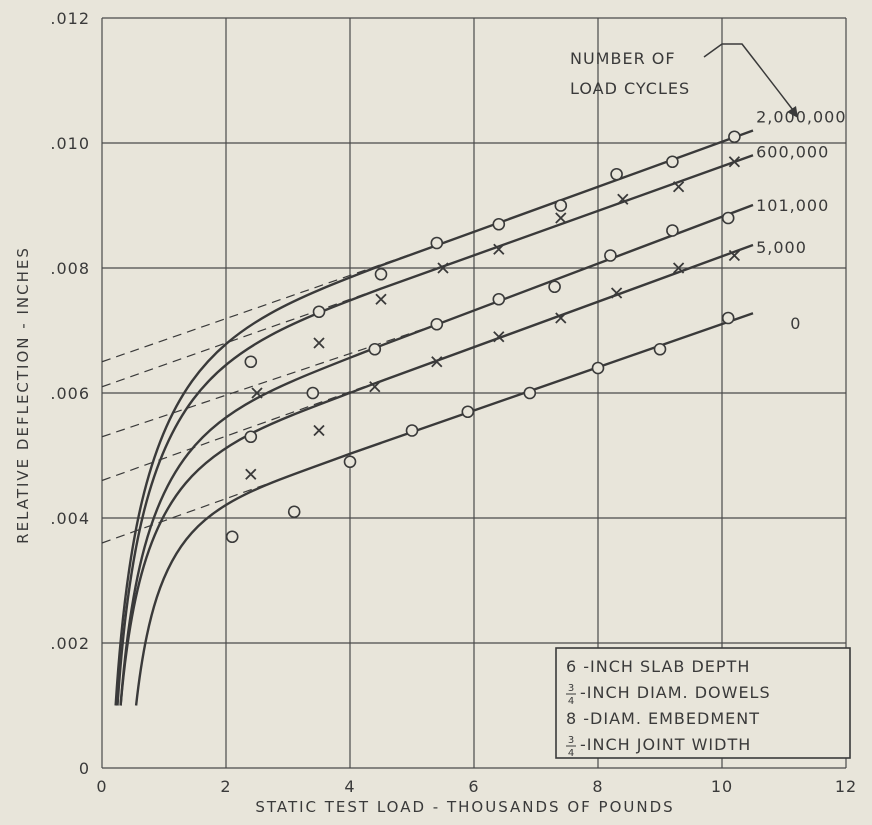 This screenshot has width=872, height=825. What do you see at coordinates (623, 58) in the screenshot?
I see `legend-title-line-1: NUMBER OF` at bounding box center [623, 58].